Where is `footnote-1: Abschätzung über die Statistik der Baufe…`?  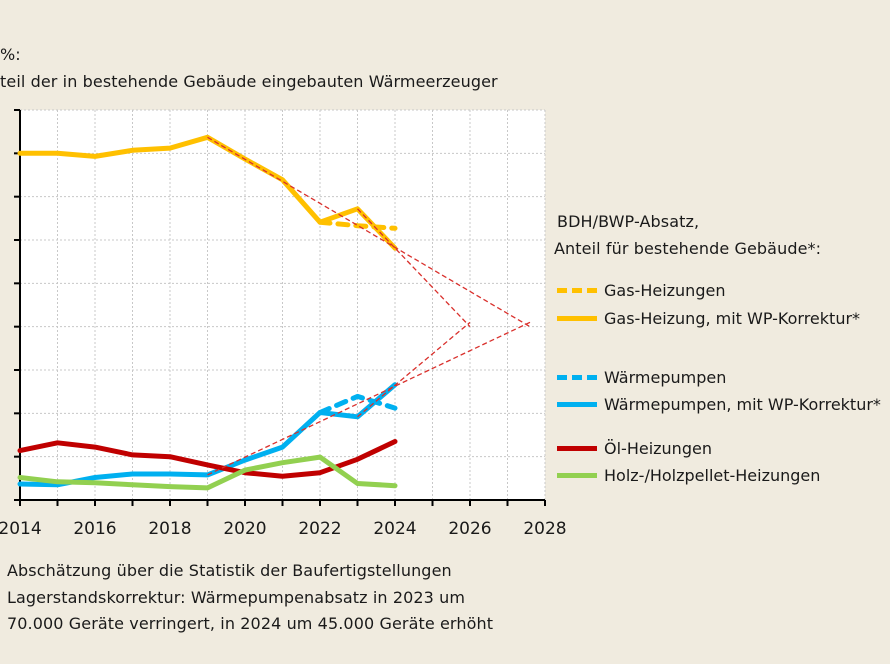 footnote-1: Abschätzung über die Statistik der Baufe… is located at coordinates (229, 570).